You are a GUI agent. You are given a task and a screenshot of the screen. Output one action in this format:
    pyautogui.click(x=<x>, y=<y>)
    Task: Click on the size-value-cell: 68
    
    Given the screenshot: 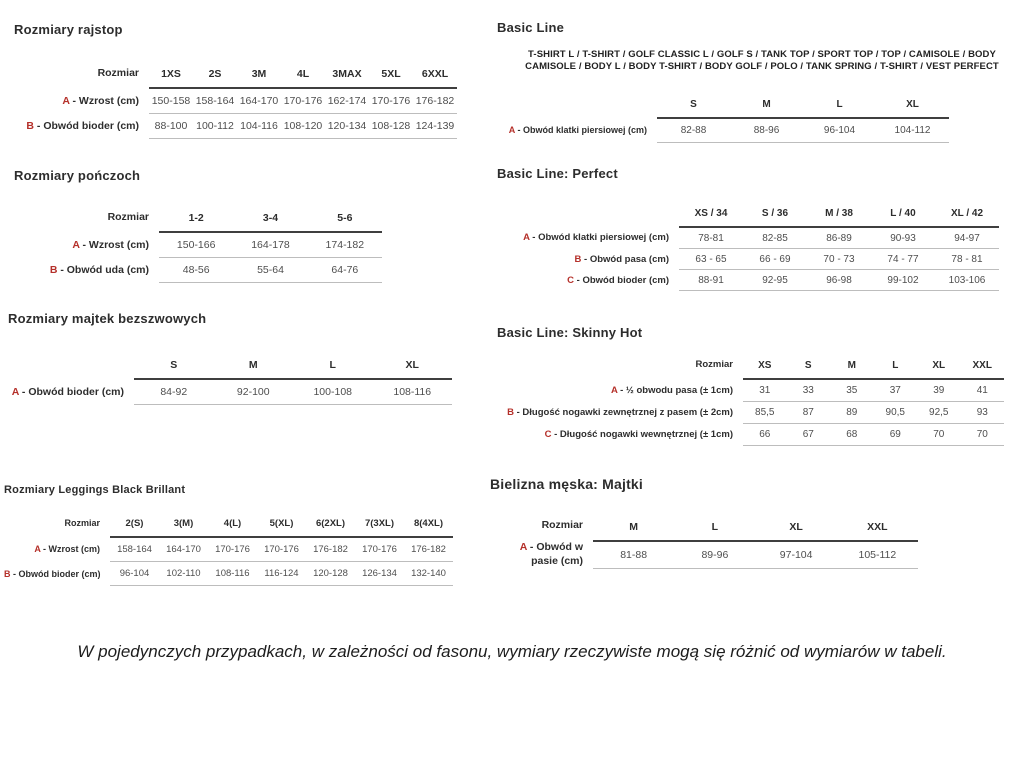 What is the action you would take?
    pyautogui.click(x=852, y=434)
    